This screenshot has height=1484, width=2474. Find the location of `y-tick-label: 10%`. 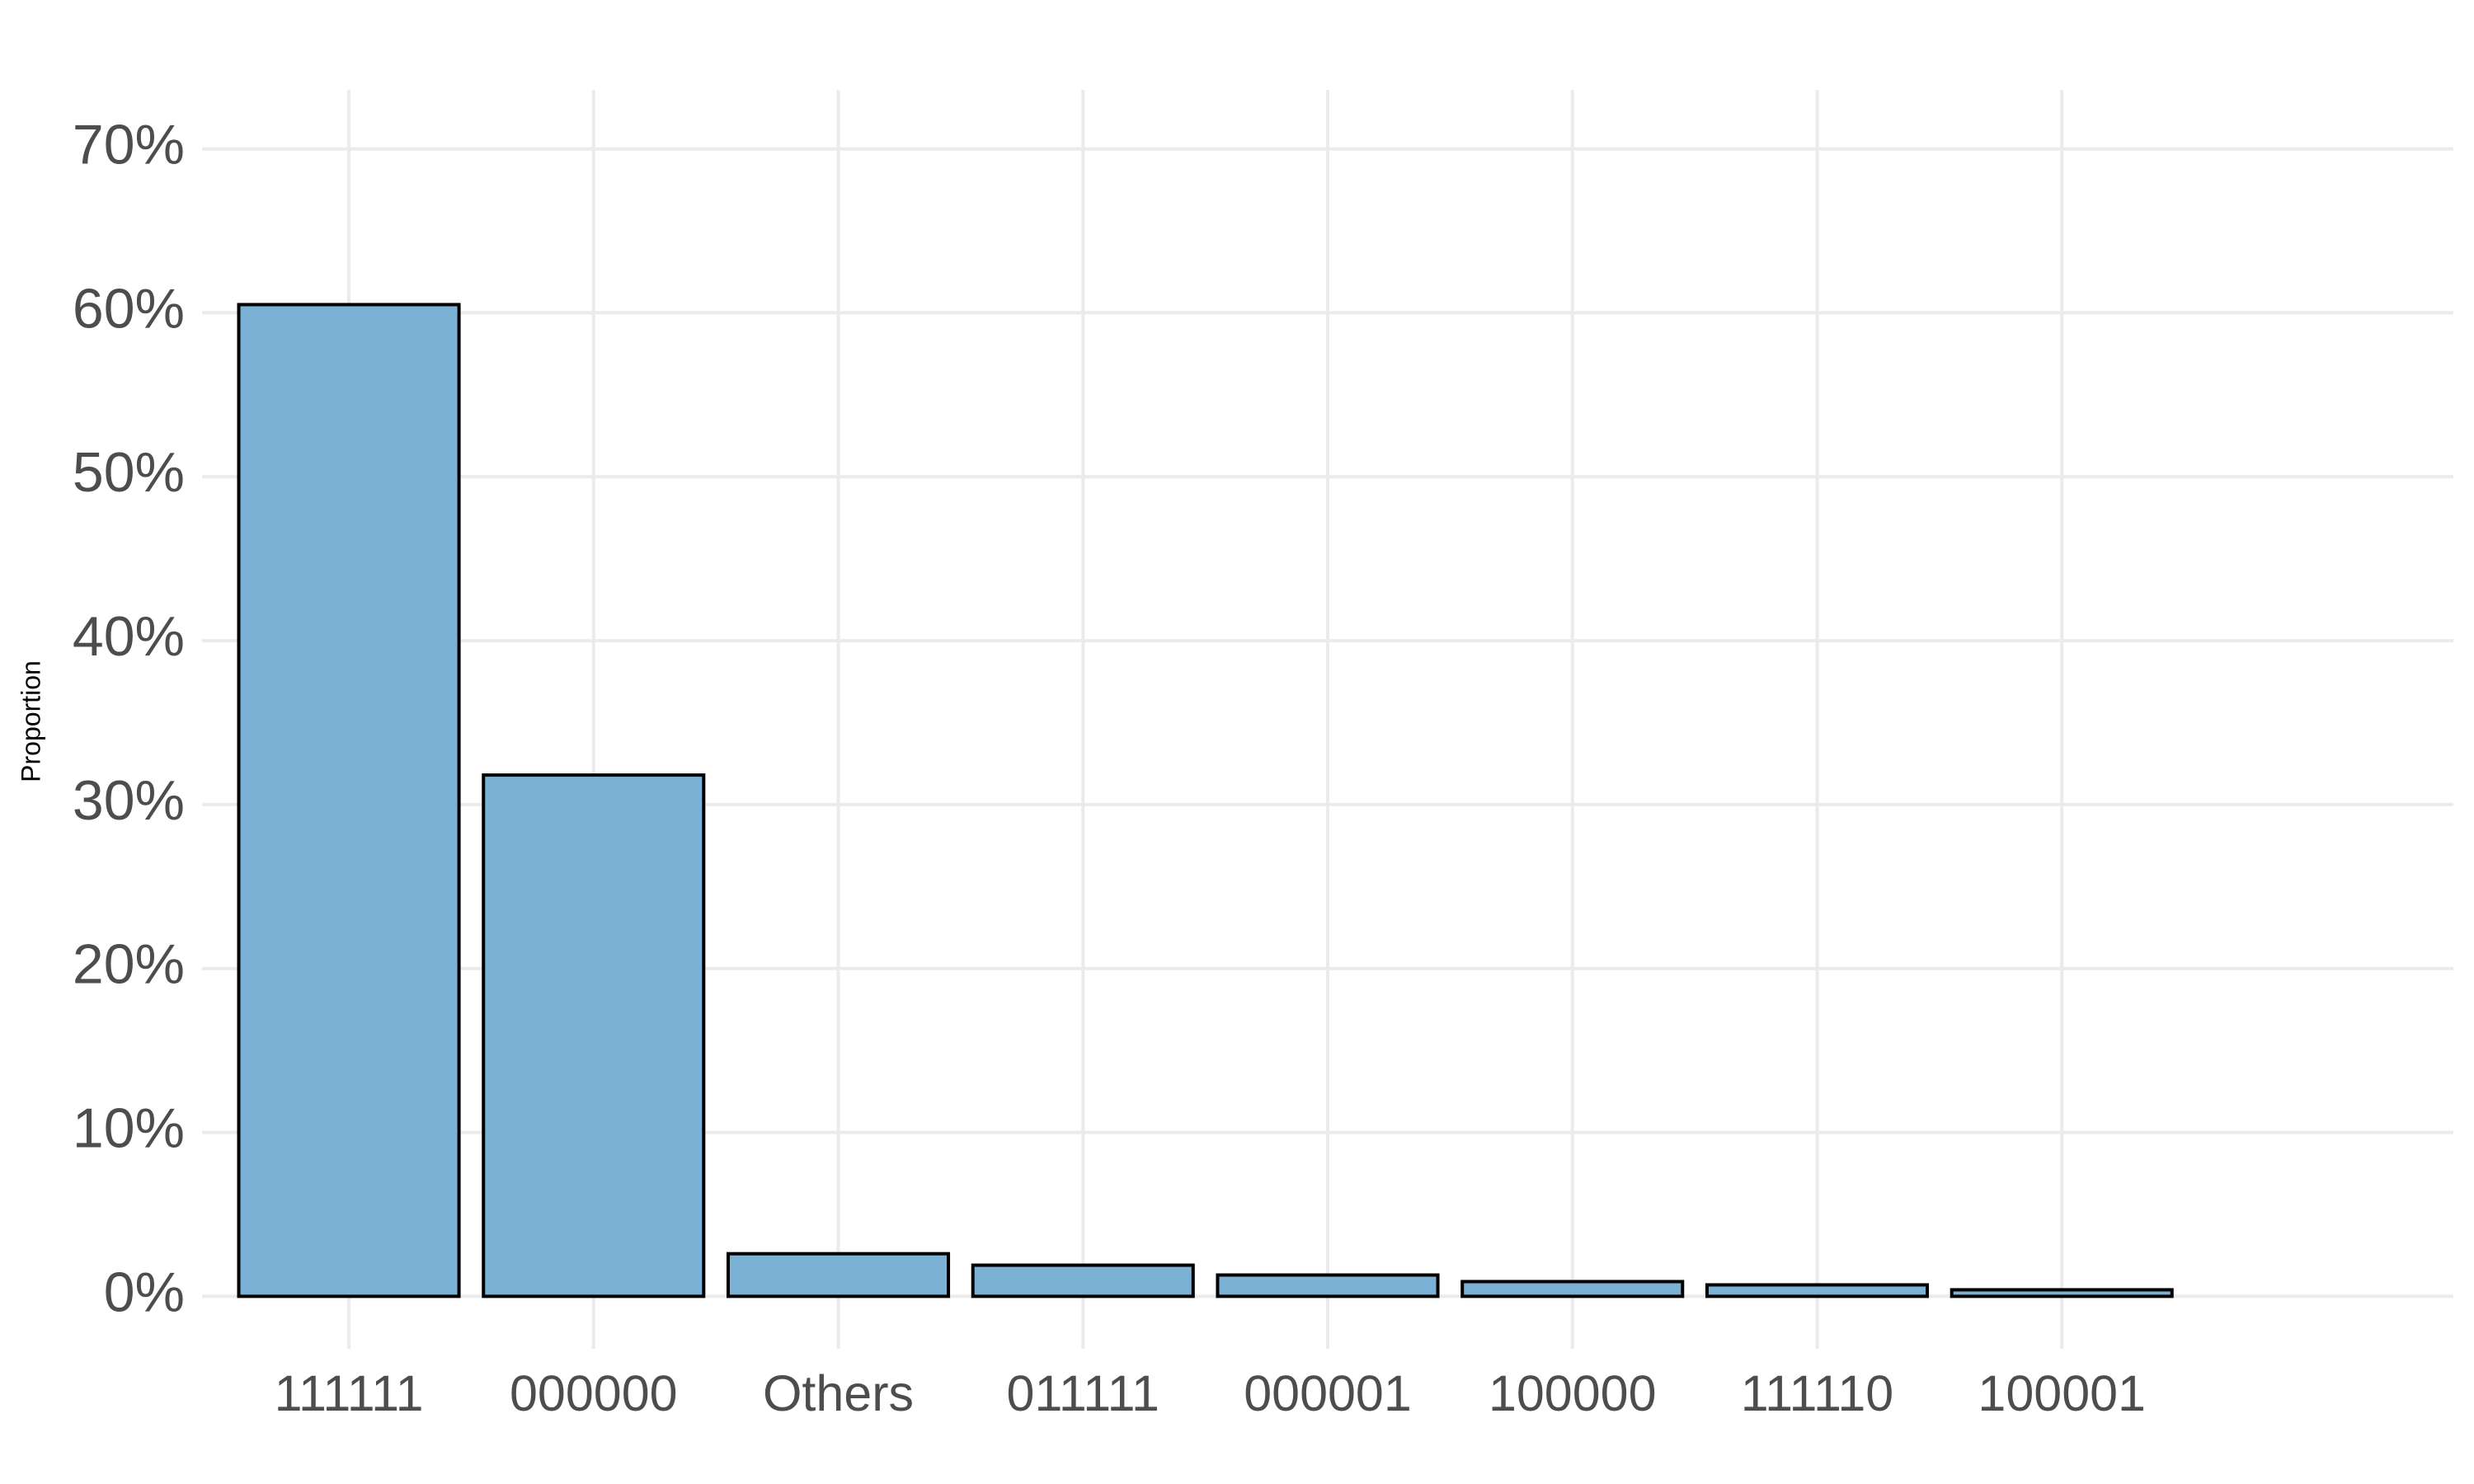

y-tick-label: 10% is located at coordinates (129, 1128).